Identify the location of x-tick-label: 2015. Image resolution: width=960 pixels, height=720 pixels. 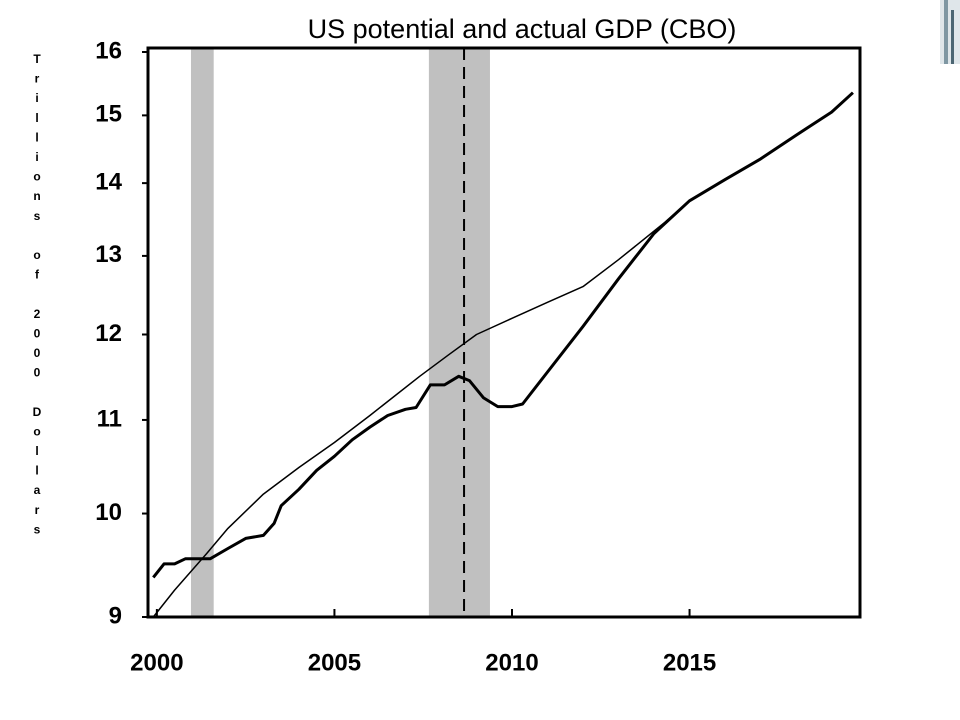
(689, 662).